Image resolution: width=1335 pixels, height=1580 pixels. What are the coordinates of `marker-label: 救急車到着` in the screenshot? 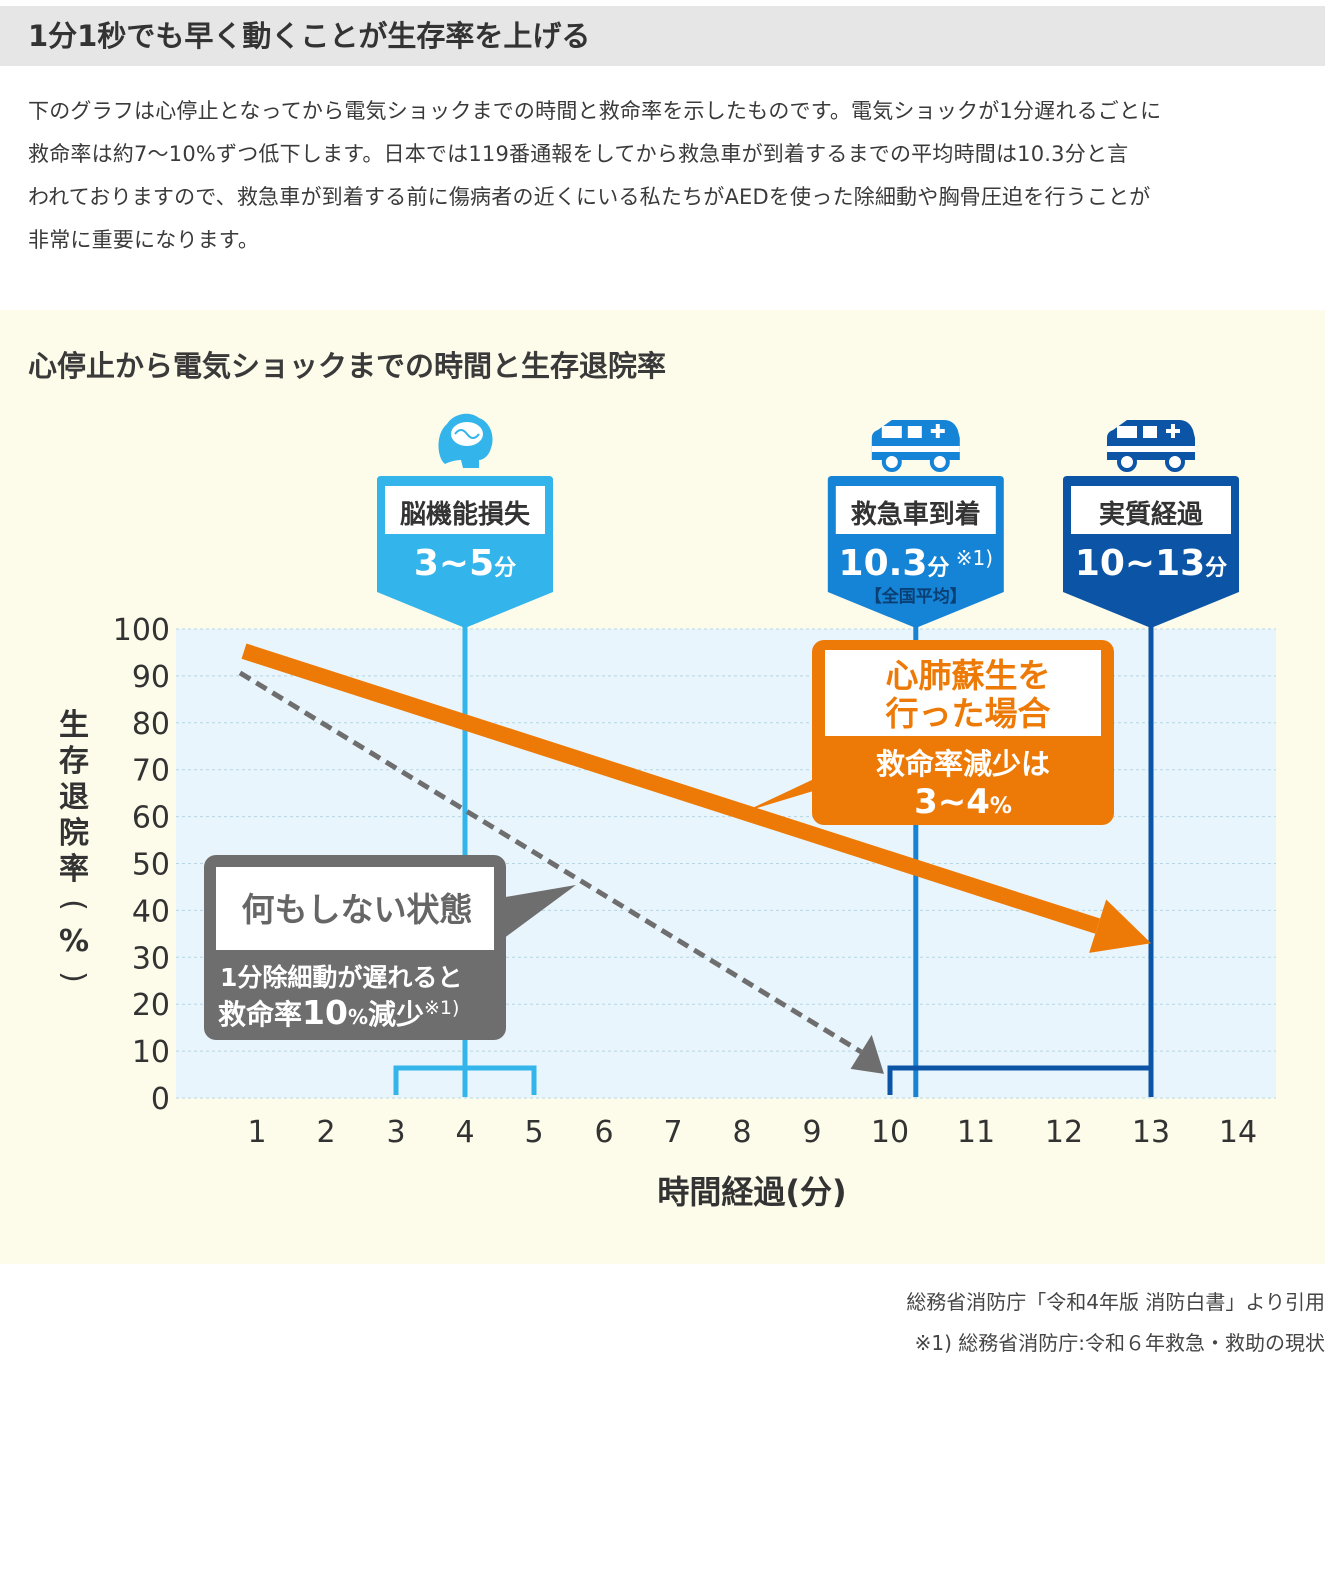 It's located at (916, 514).